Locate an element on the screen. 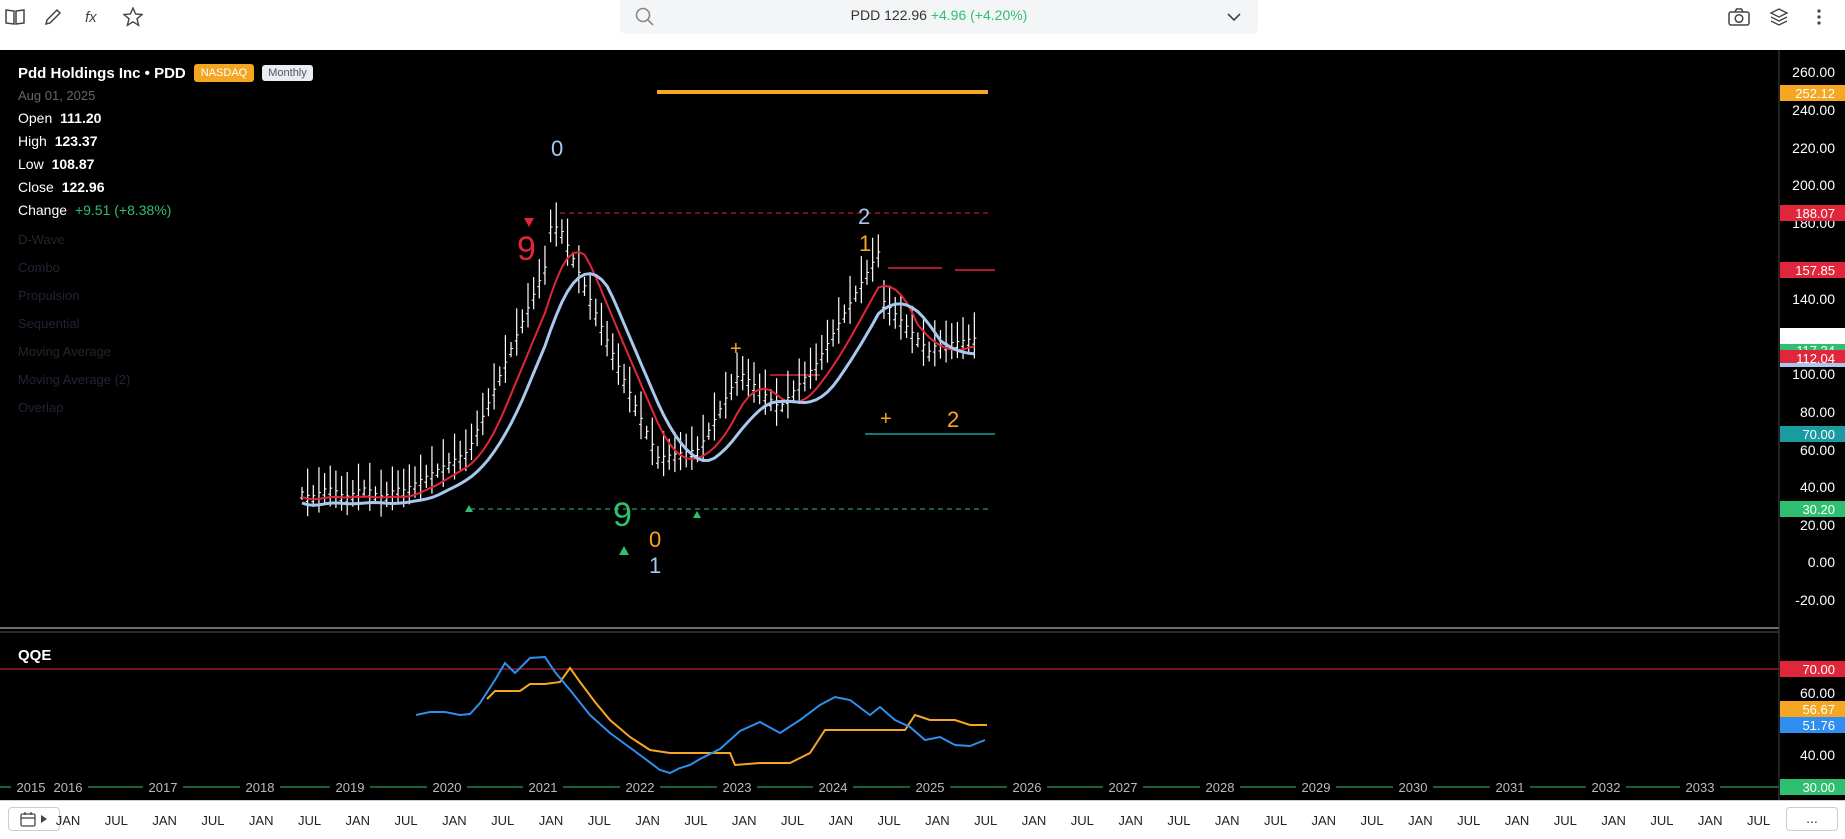 This screenshot has width=1845, height=839. indicator-dwave: D-Wave is located at coordinates (41, 239).